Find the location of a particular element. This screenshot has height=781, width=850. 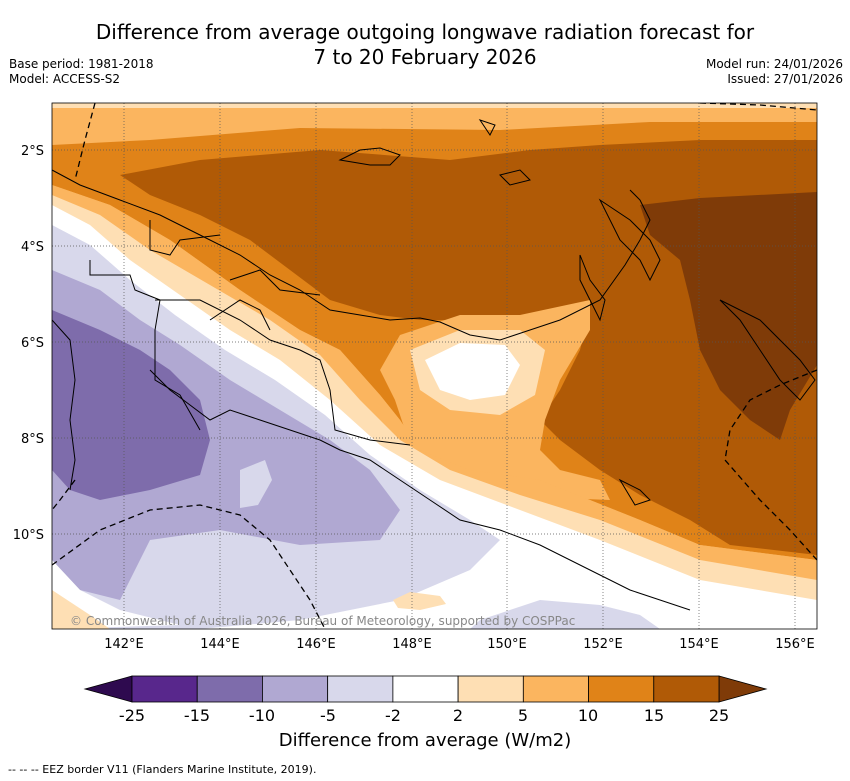

lon-tick-label: 148°E is located at coordinates (412, 644).